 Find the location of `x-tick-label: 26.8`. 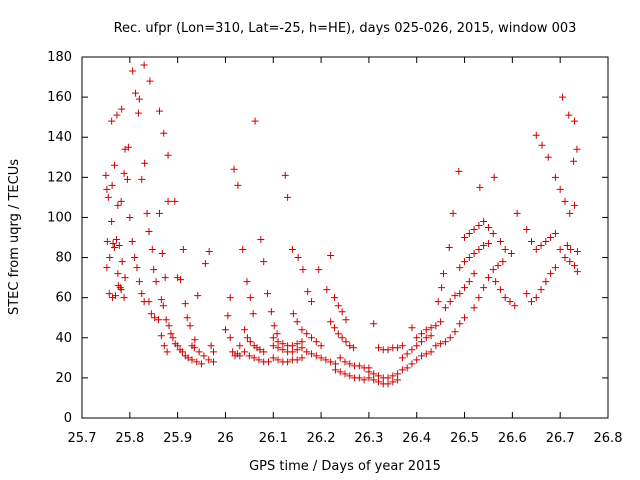

x-tick-label: 26.8 is located at coordinates (608, 438).